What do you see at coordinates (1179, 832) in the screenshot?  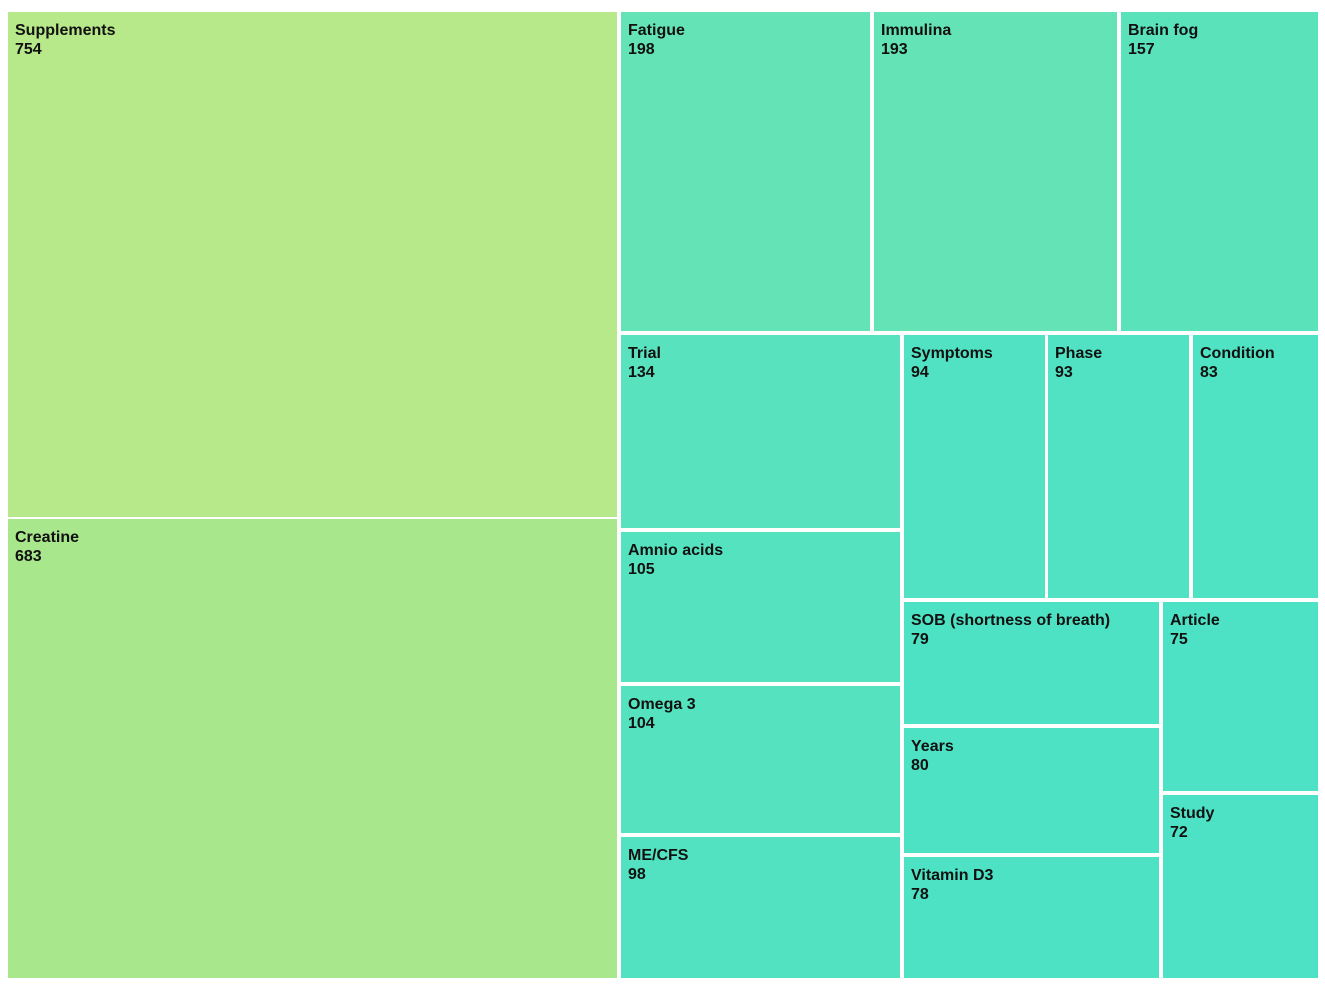 I see `tile-value: 72` at bounding box center [1179, 832].